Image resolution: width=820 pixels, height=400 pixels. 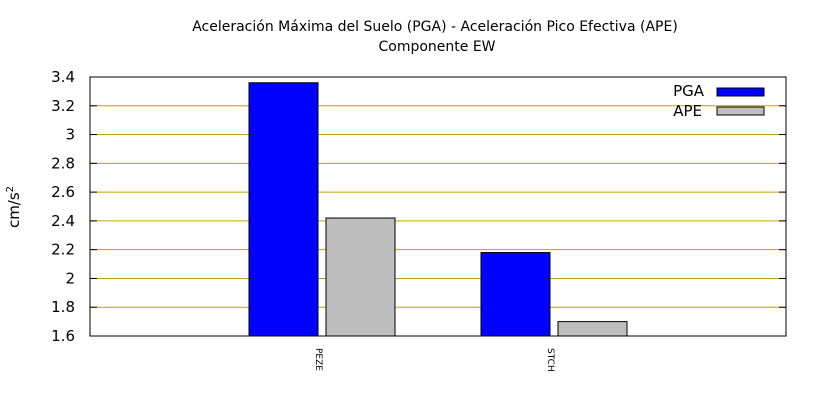 What do you see at coordinates (63, 250) in the screenshot?
I see `y-tick-label: 2.2` at bounding box center [63, 250].